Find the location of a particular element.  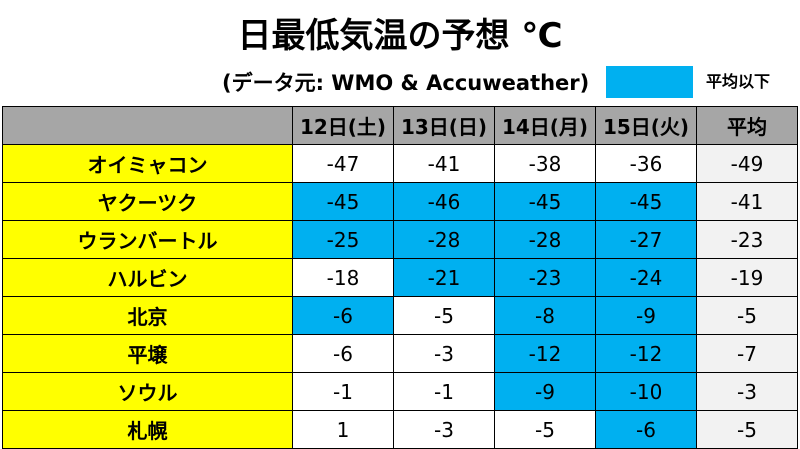

table-row: オイミャコン -47 -41 -38 -36 -49 is located at coordinates (400, 163).